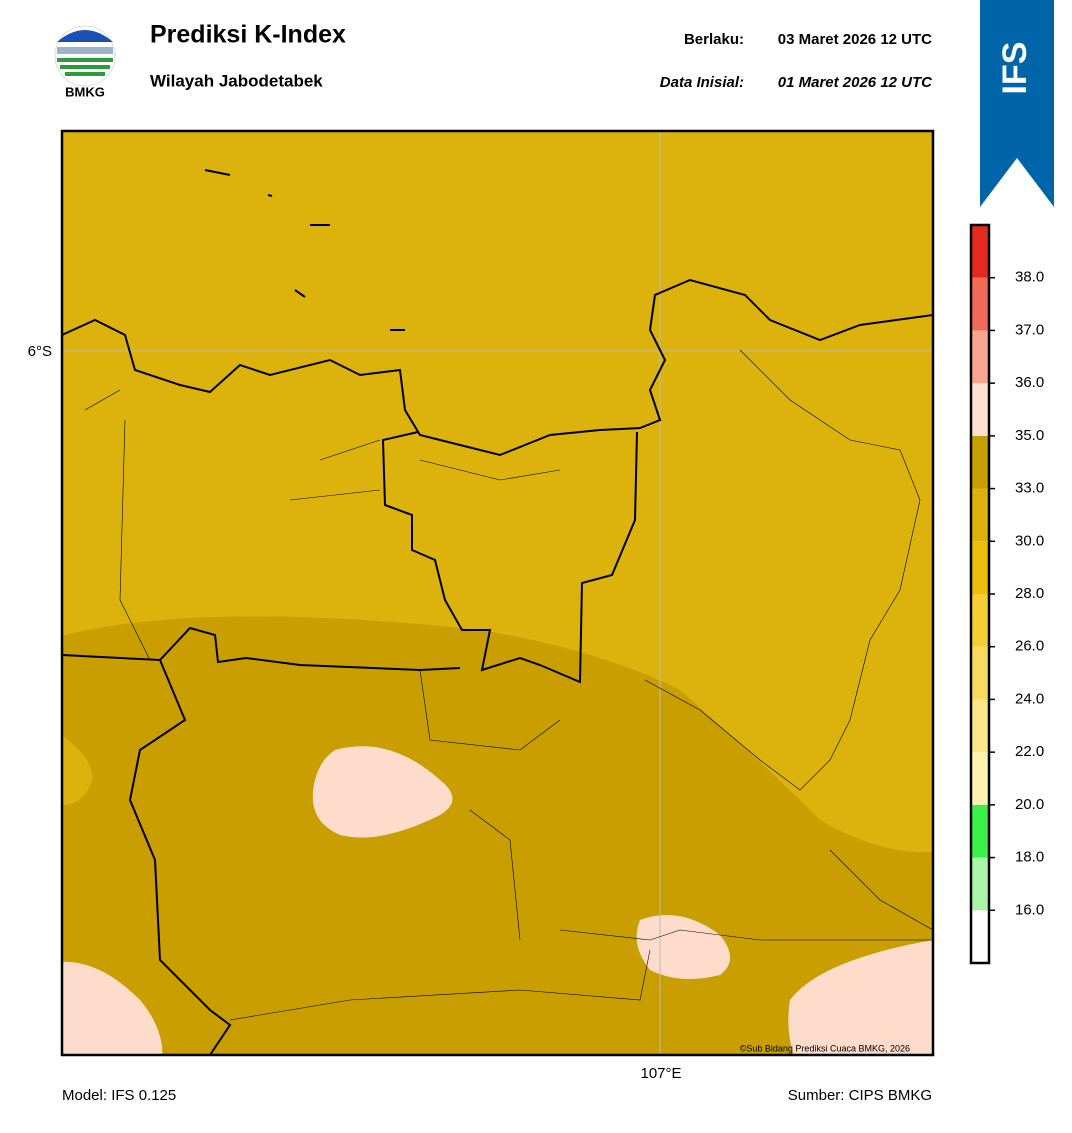 The width and height of the screenshot is (1072, 1133). Describe the element at coordinates (236, 80) in the screenshot. I see `subtitle: Wilayah Jabodetabek` at that location.